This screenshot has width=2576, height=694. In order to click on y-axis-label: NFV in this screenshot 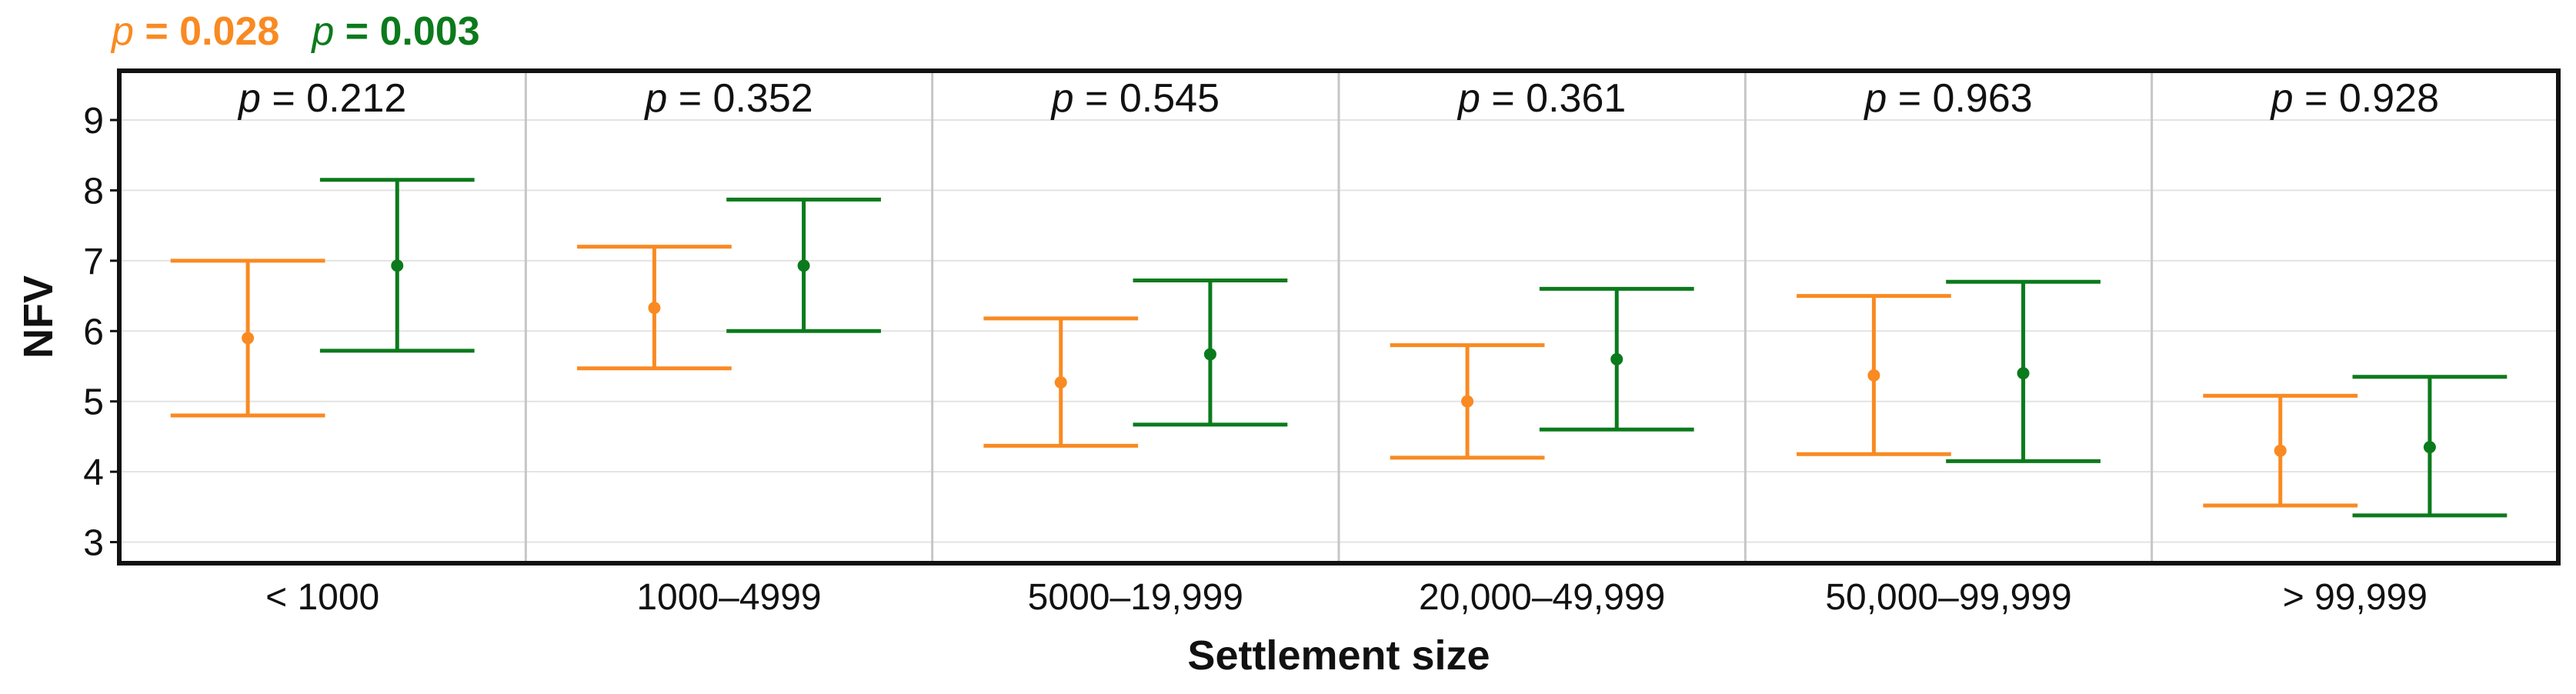, I will do `click(39, 317)`.